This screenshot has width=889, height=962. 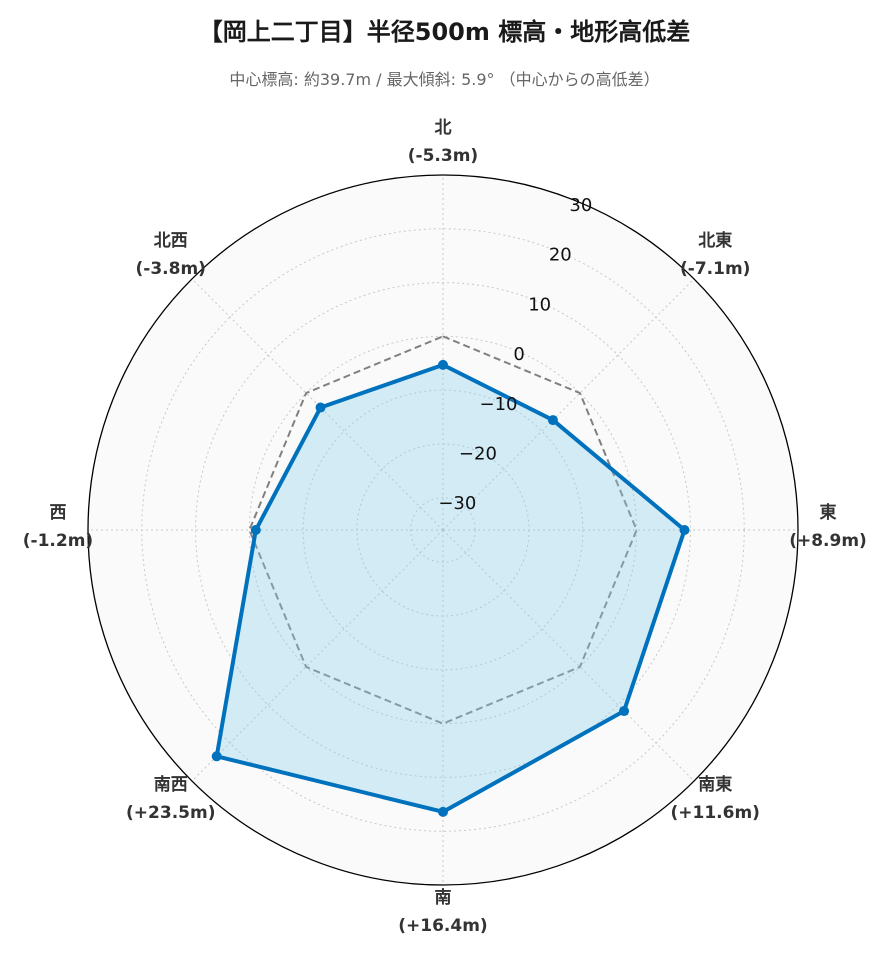 I want to click on direction-name-6: 西, so click(x=58, y=513).